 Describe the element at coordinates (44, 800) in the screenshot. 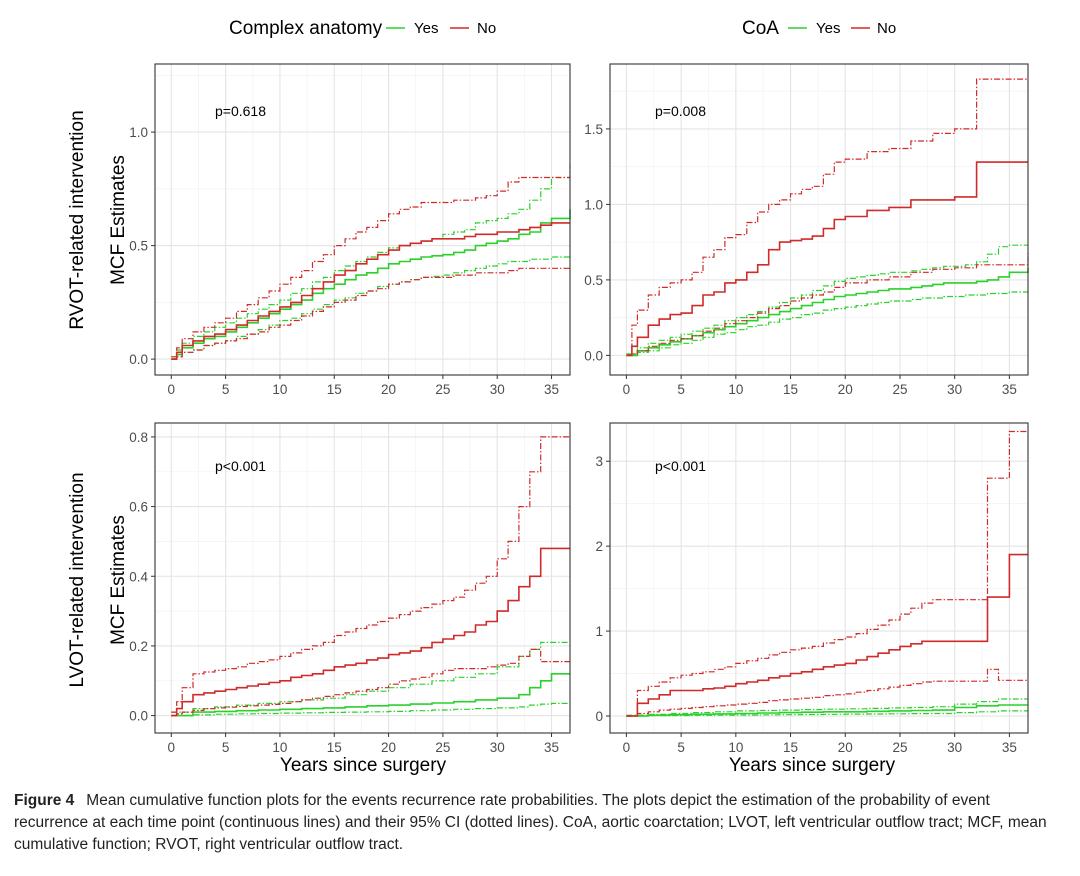

I see `caption-label: Figure 4` at that location.